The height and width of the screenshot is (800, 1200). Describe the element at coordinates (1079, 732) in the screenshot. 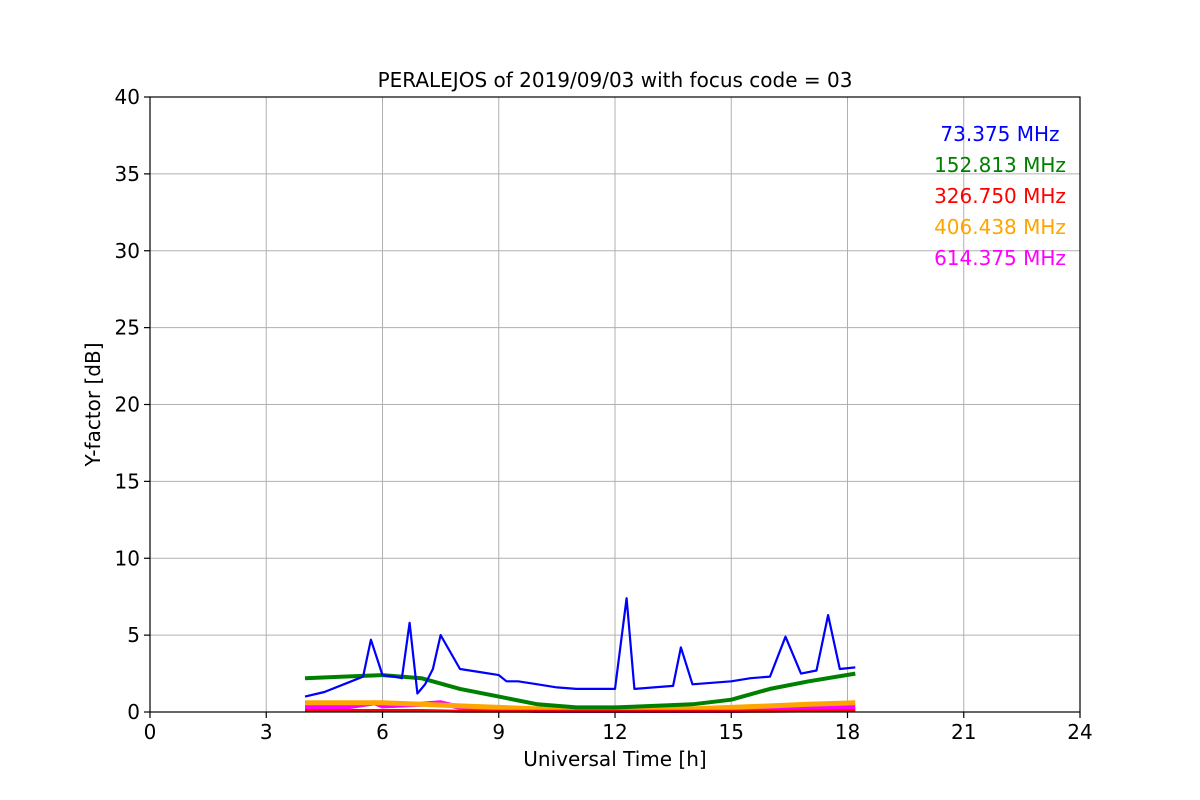

I see `x-tick-label: 24` at that location.